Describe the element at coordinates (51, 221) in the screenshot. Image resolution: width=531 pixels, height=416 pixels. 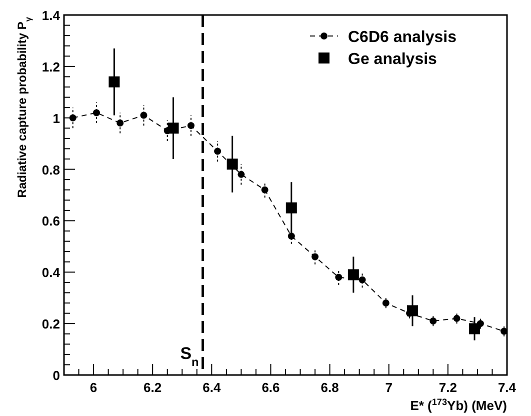
I see `y-tick-label: 0.6` at that location.